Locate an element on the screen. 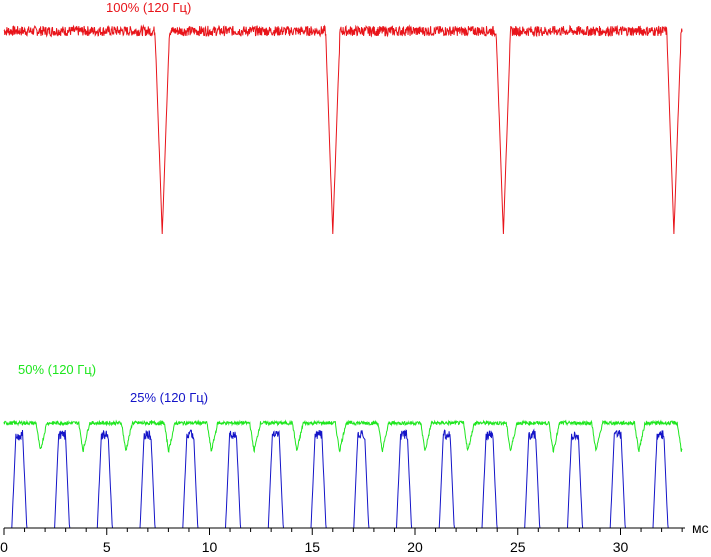 This screenshot has height=557, width=711. x-tick-label: 30 is located at coordinates (621, 547).